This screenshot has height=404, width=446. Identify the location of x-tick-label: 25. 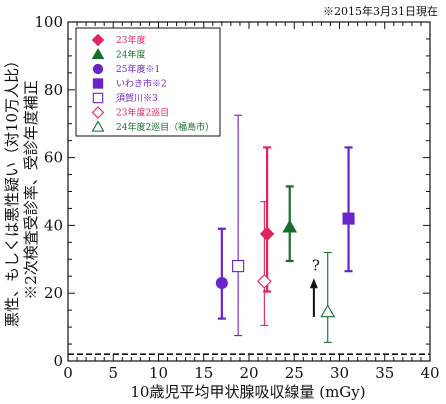
(294, 373).